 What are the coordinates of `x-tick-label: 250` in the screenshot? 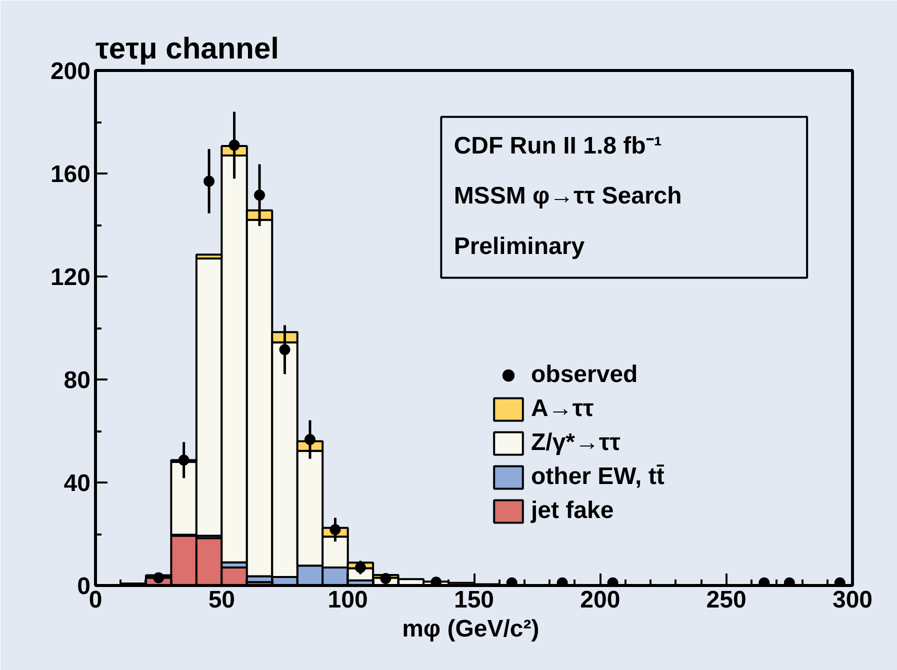 It's located at (726, 600).